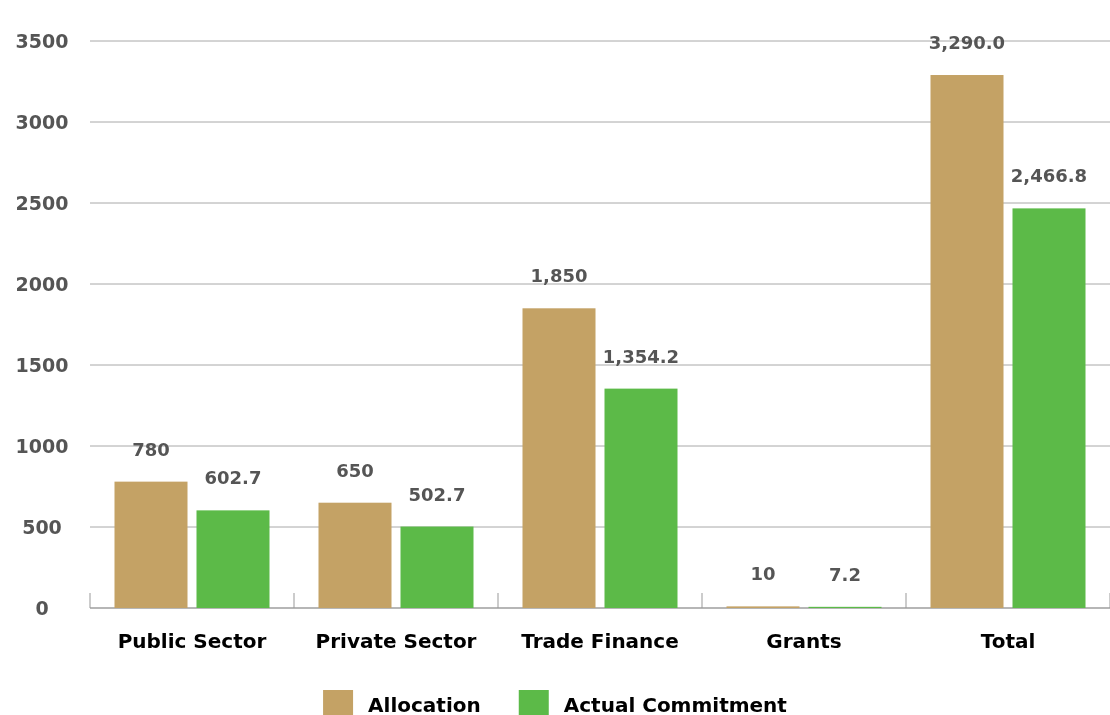 The width and height of the screenshot is (1110, 715). I want to click on y-tick-label: 1500, so click(42, 364).